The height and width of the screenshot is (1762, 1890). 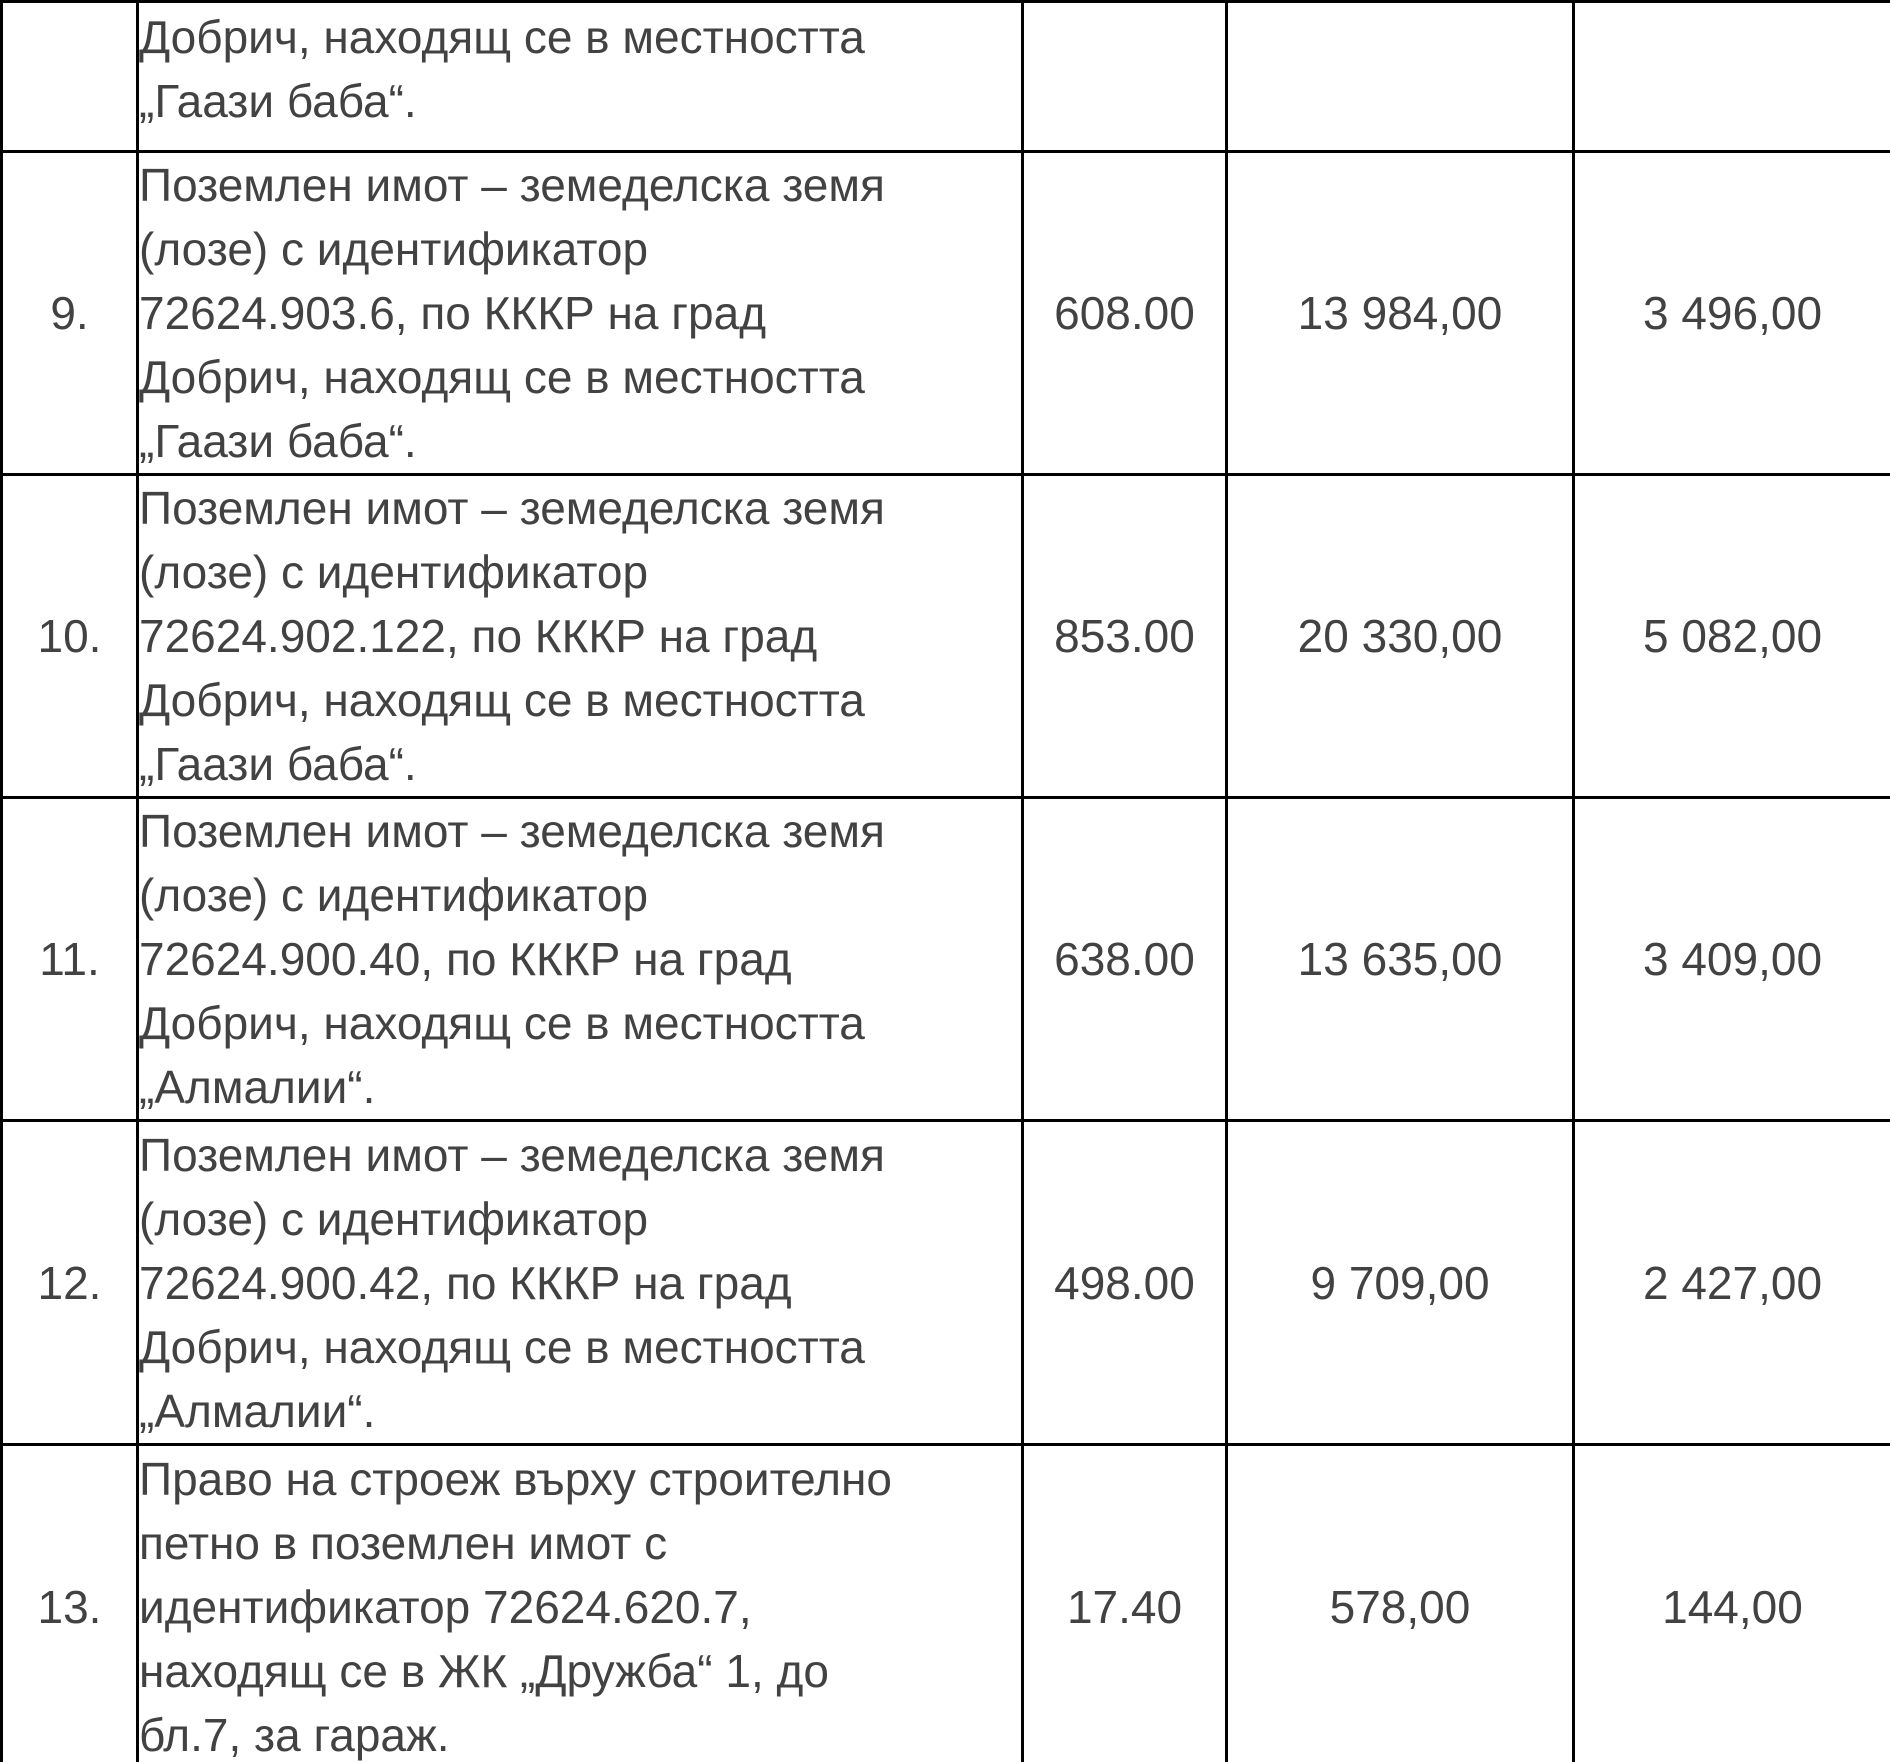 What do you see at coordinates (1124, 76) in the screenshot?
I see `area-cell` at bounding box center [1124, 76].